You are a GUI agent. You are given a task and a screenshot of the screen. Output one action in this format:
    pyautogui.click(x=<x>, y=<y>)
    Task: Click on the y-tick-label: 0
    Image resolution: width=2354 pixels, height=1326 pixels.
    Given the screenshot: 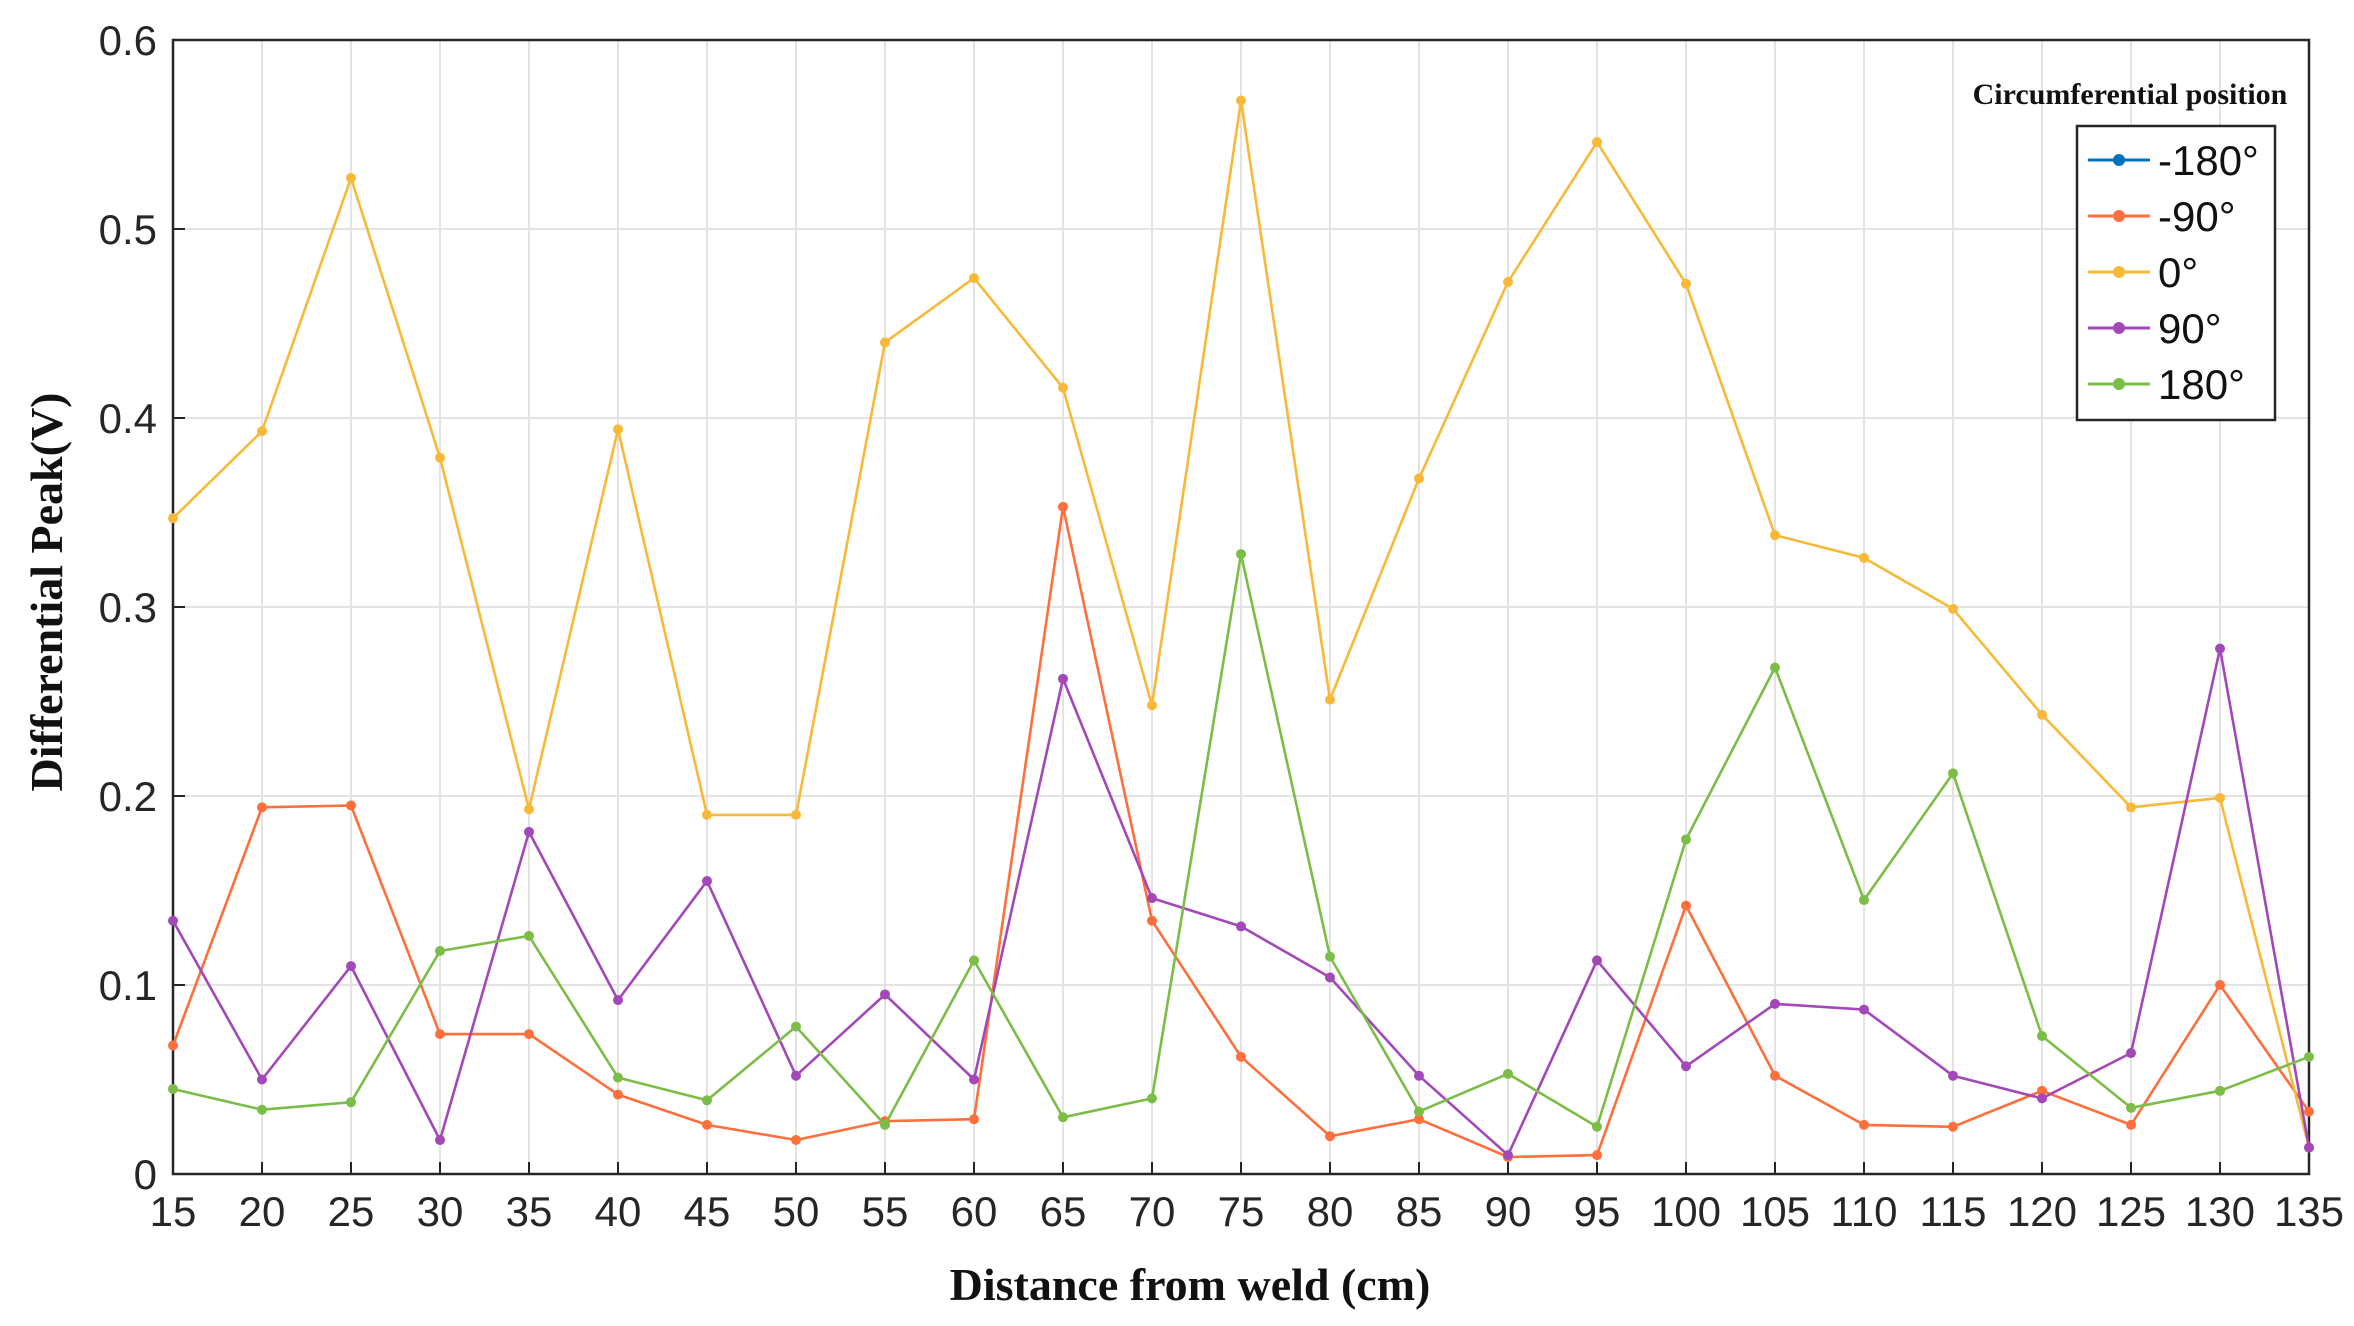 What is the action you would take?
    pyautogui.click(x=145, y=1174)
    